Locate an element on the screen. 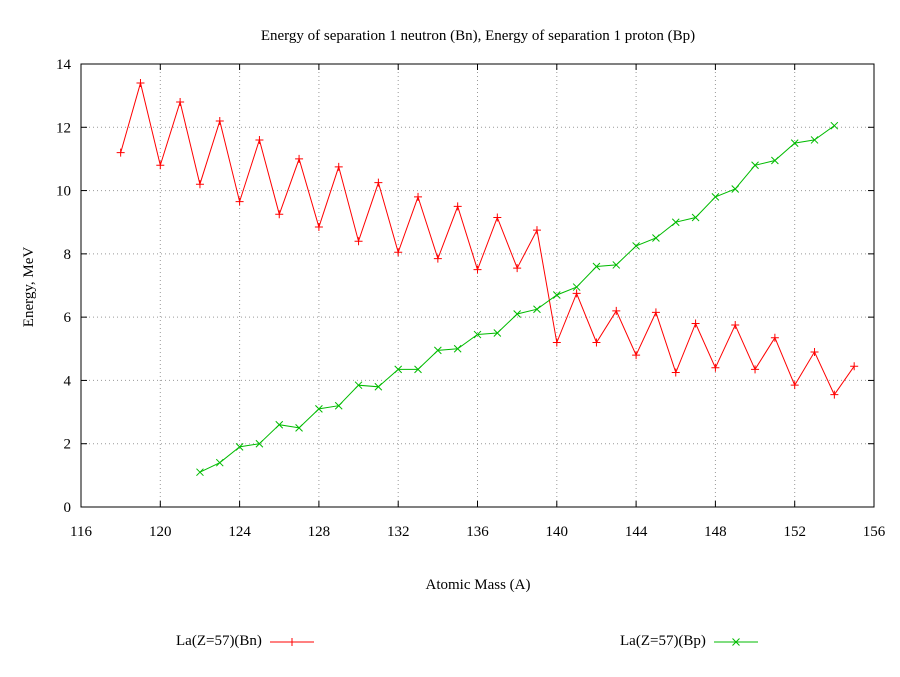  legend-swatch-bp is located at coordinates (735, 641).